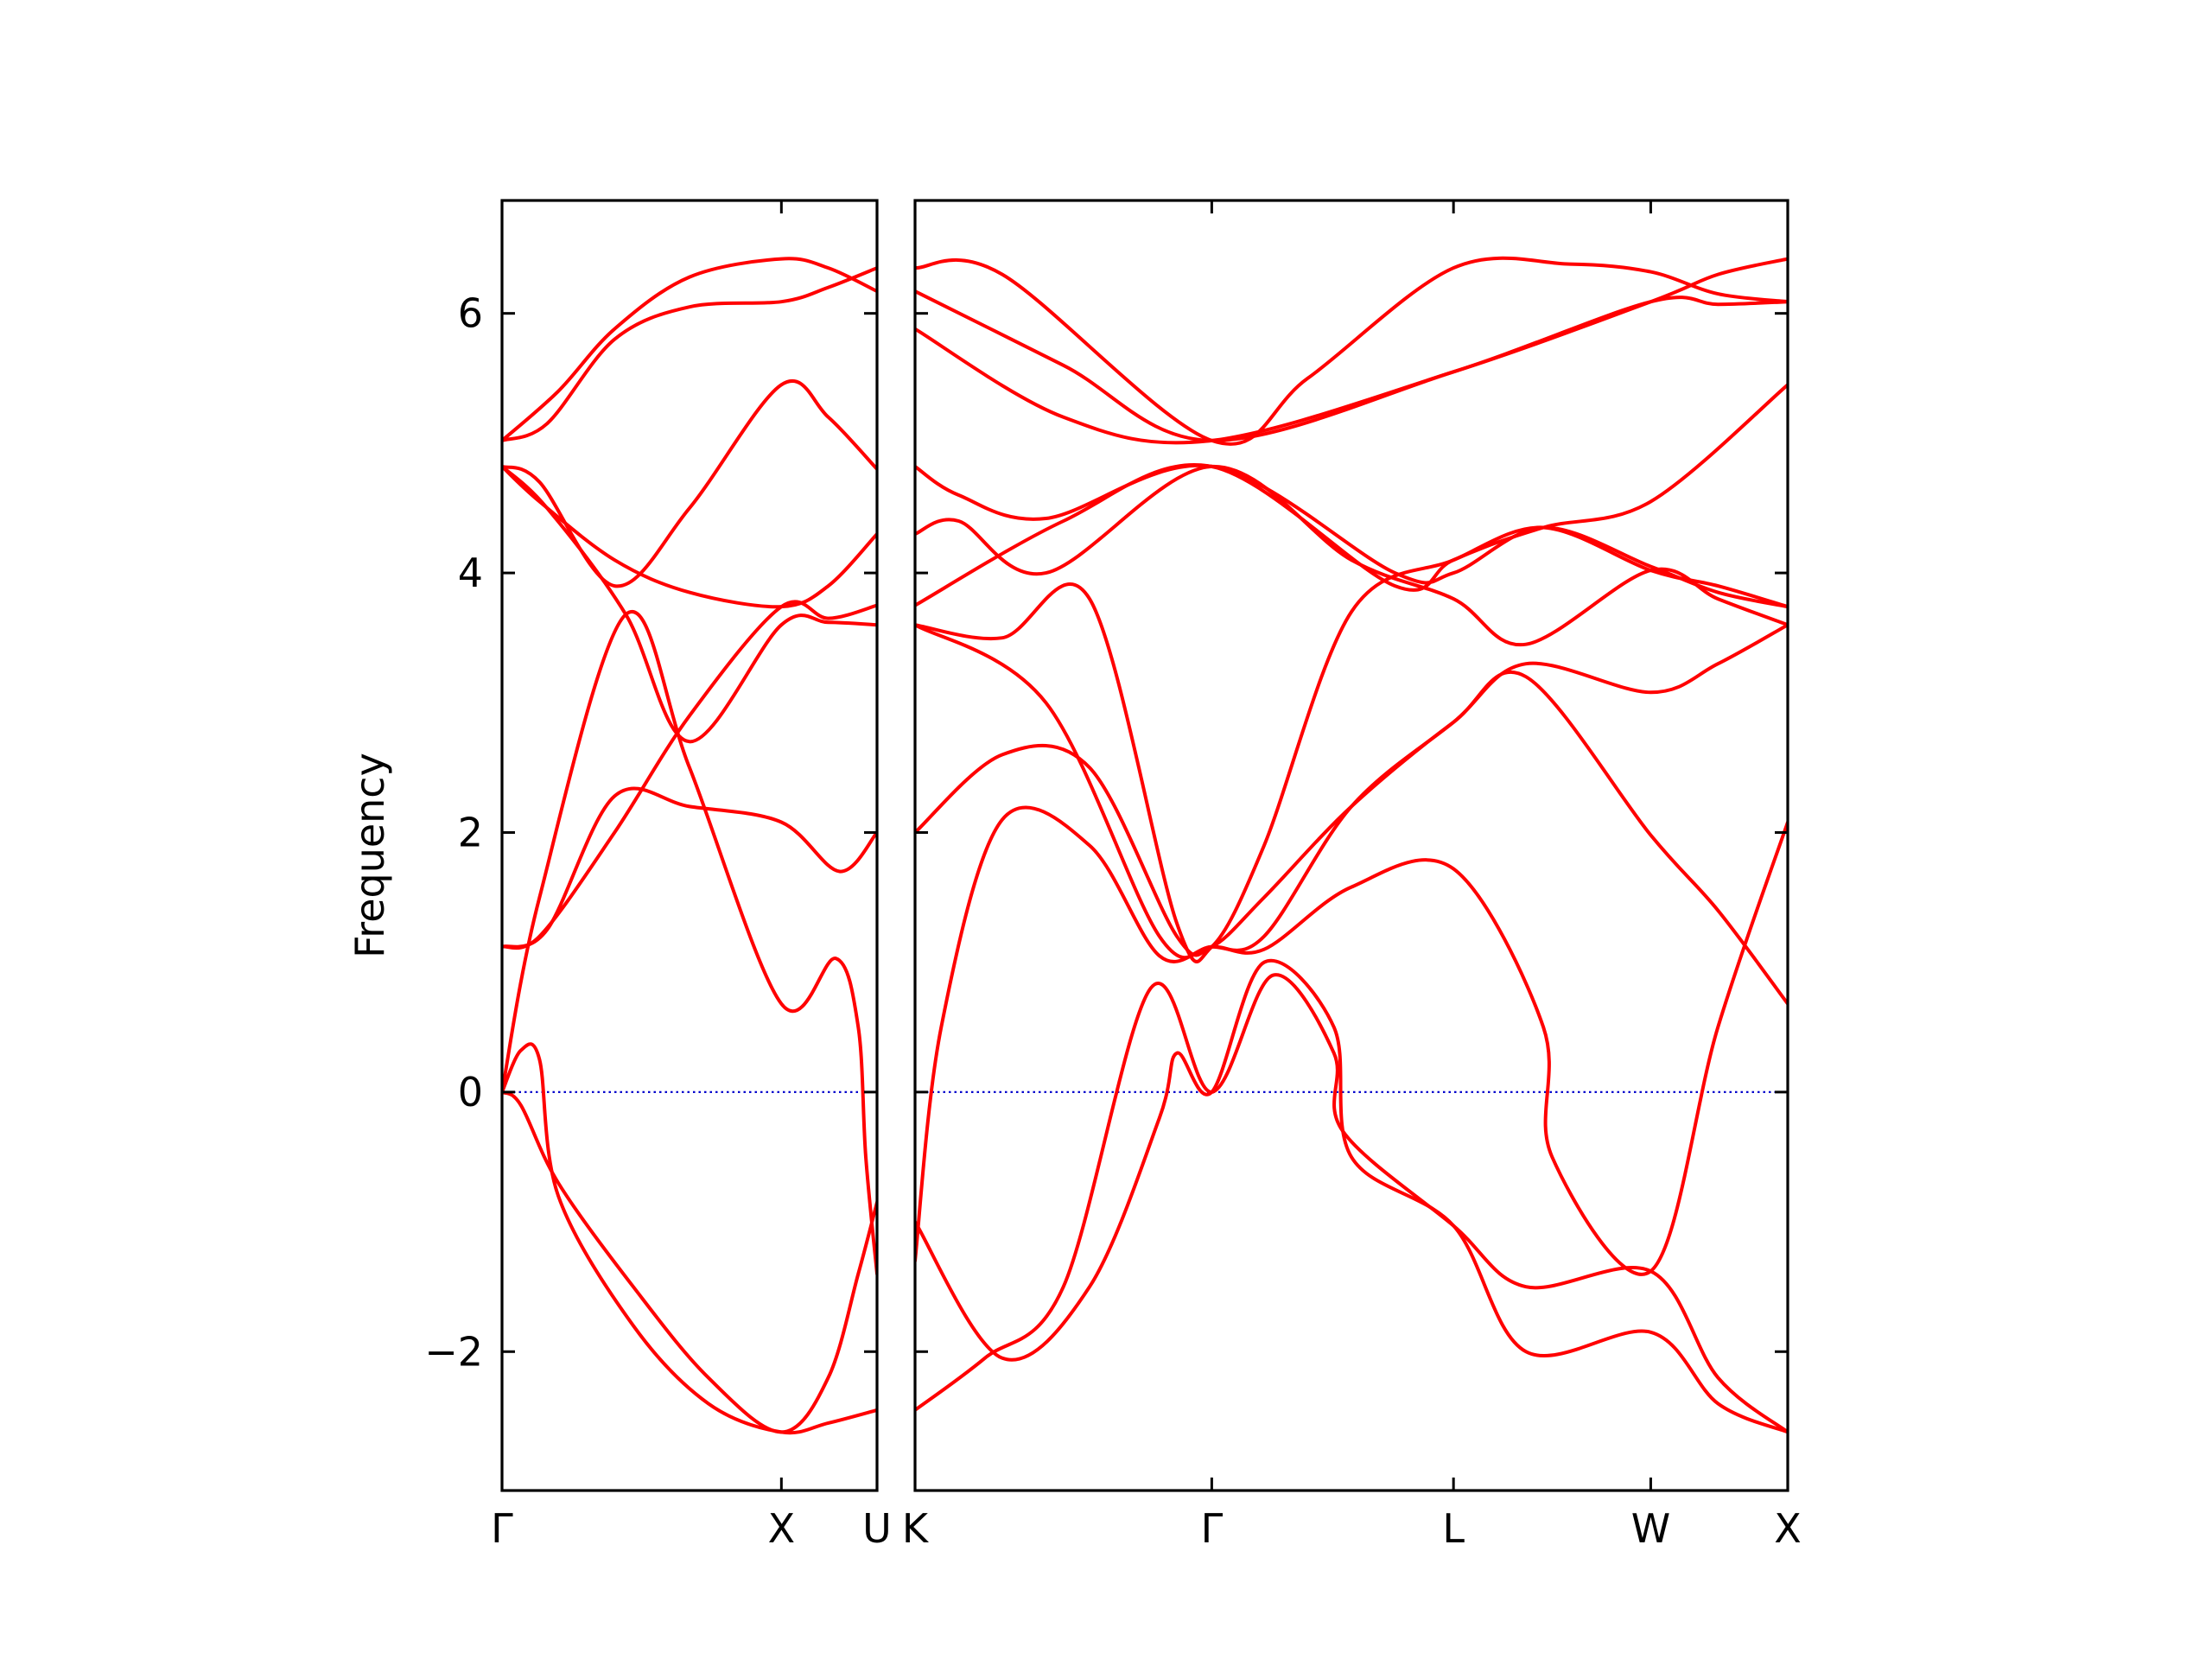 The height and width of the screenshot is (1659, 2212). Describe the element at coordinates (471, 573) in the screenshot. I see `y-tick-label: 4` at that location.